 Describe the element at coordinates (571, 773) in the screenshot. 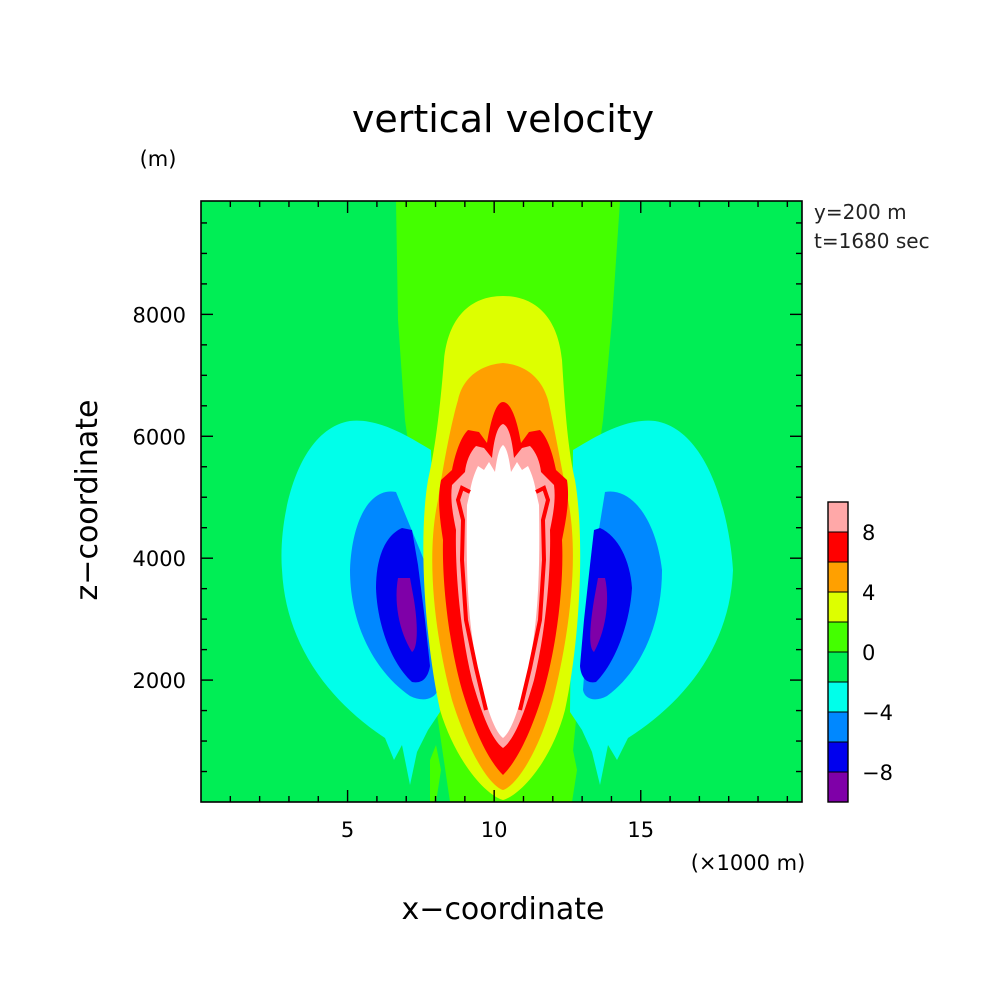

I see `contour-streak-right` at that location.